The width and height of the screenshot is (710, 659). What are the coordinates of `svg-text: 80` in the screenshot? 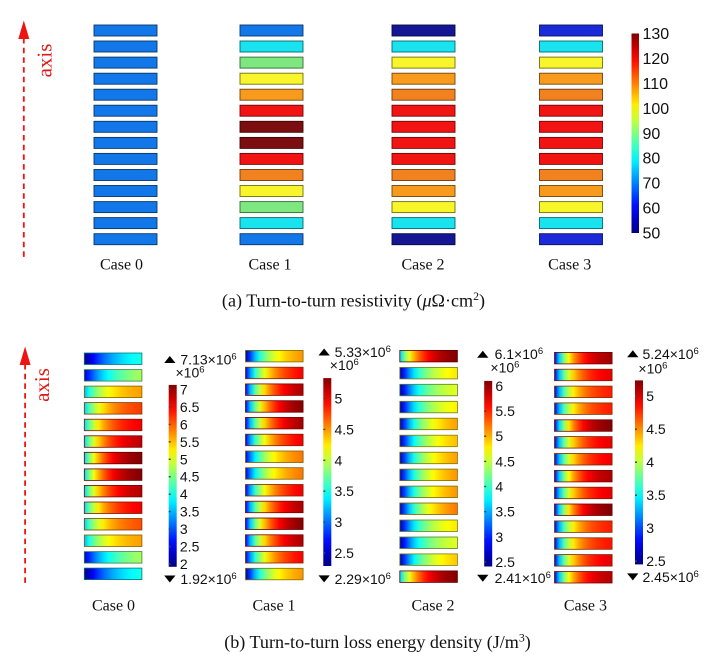 It's located at (652, 159).